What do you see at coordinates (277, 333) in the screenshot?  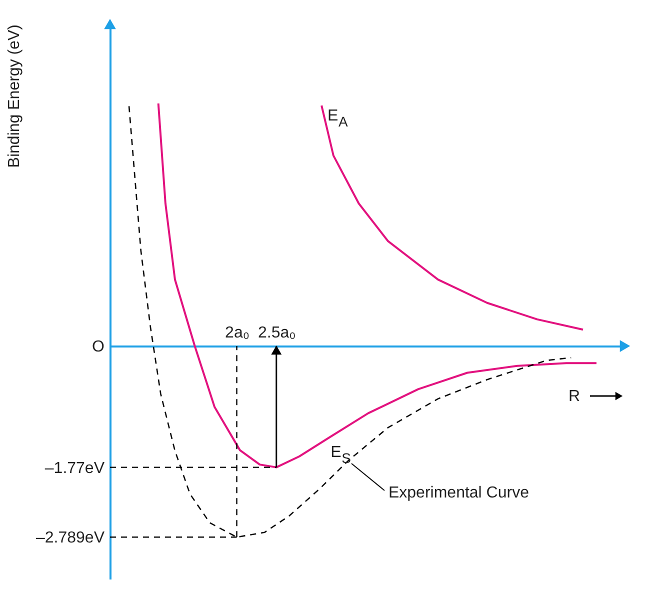 I see `x-tick-label: 2.5a₀` at bounding box center [277, 333].